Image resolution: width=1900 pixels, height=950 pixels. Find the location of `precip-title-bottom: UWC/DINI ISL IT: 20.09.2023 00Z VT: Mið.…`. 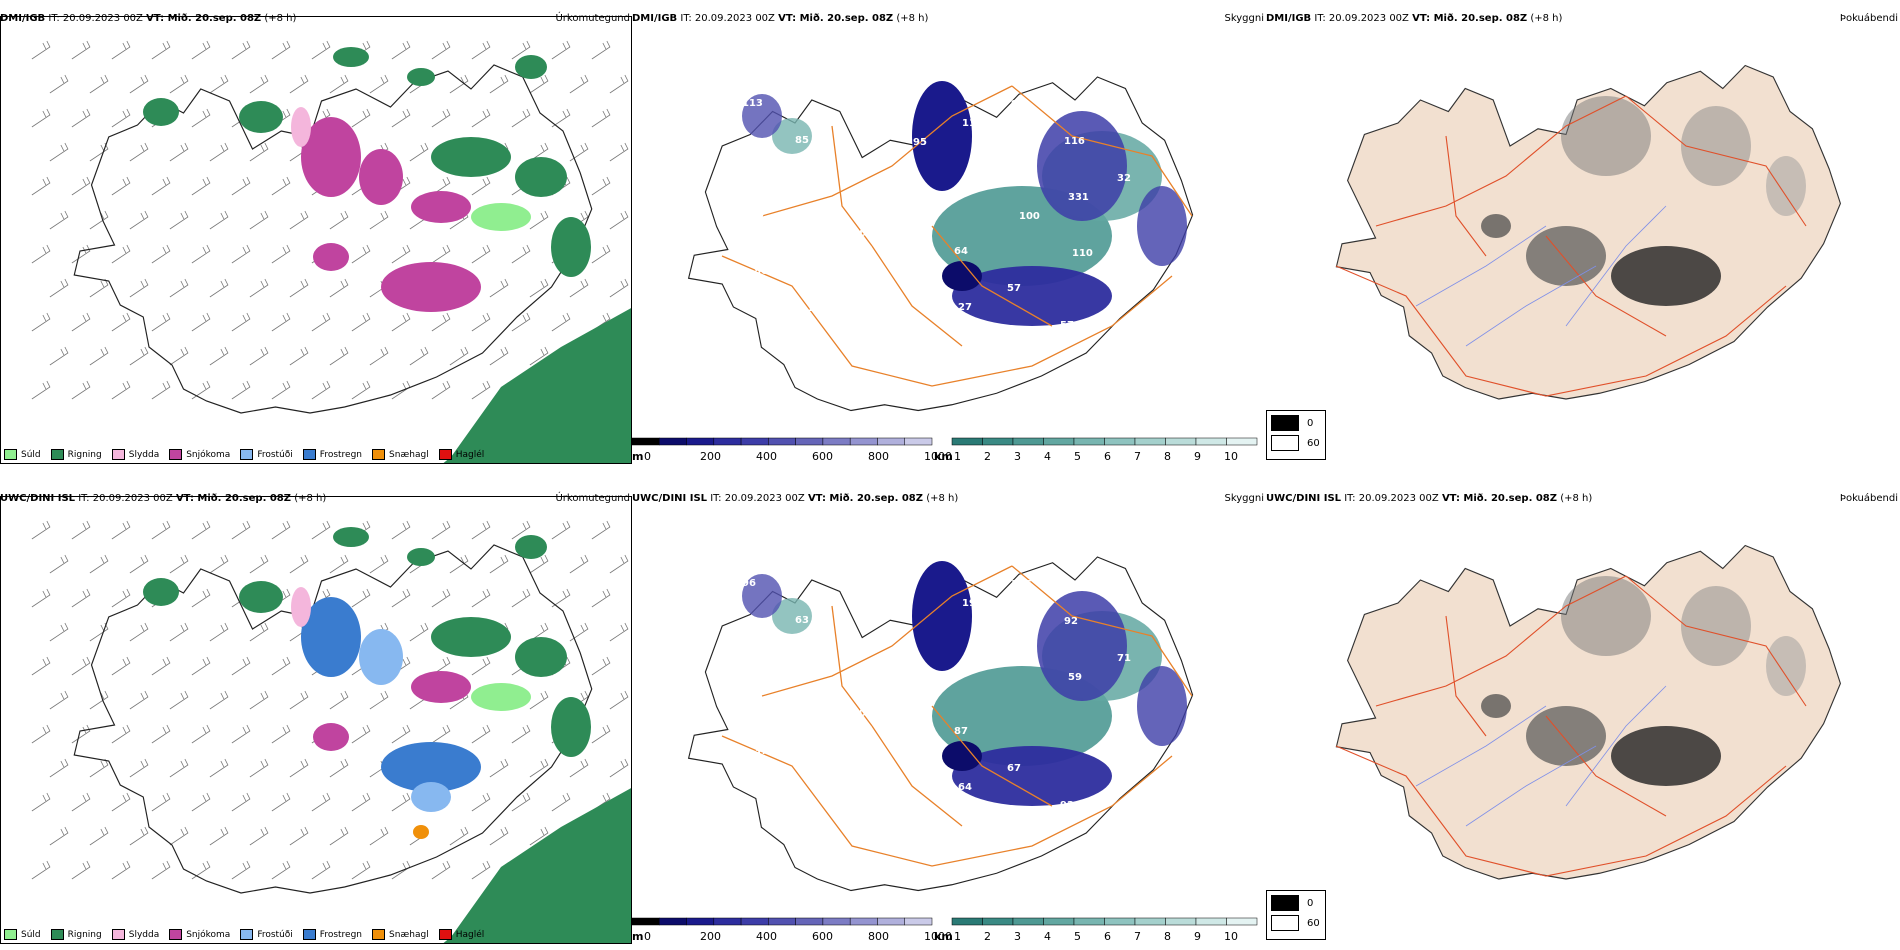

precip-title-bottom: UWC/DINI ISL IT: 20.09.2023 00Z VT: Mið.… is located at coordinates (316, 499).